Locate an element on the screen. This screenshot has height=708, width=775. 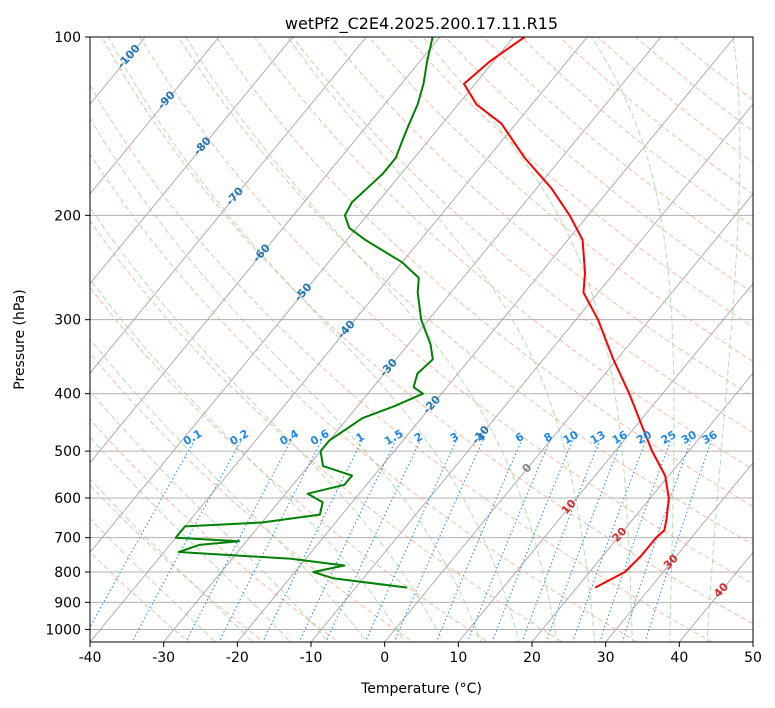
y-tick-label: 900 is located at coordinates (67, 603).